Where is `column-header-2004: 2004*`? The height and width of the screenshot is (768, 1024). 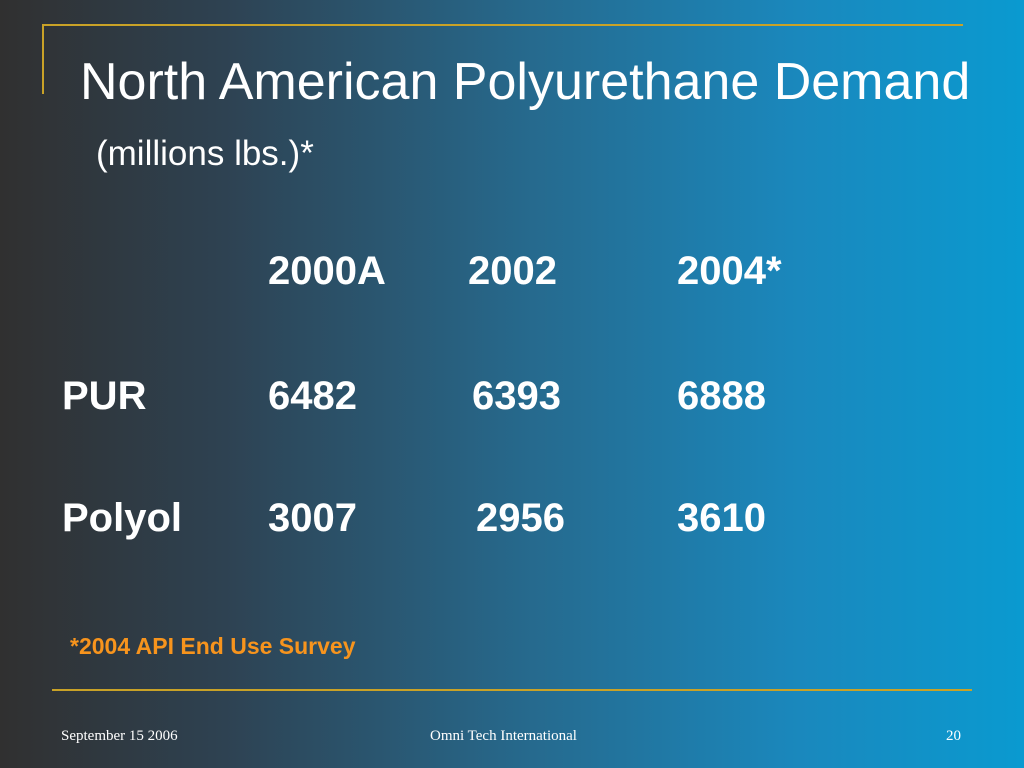 column-header-2004: 2004* is located at coordinates (729, 271).